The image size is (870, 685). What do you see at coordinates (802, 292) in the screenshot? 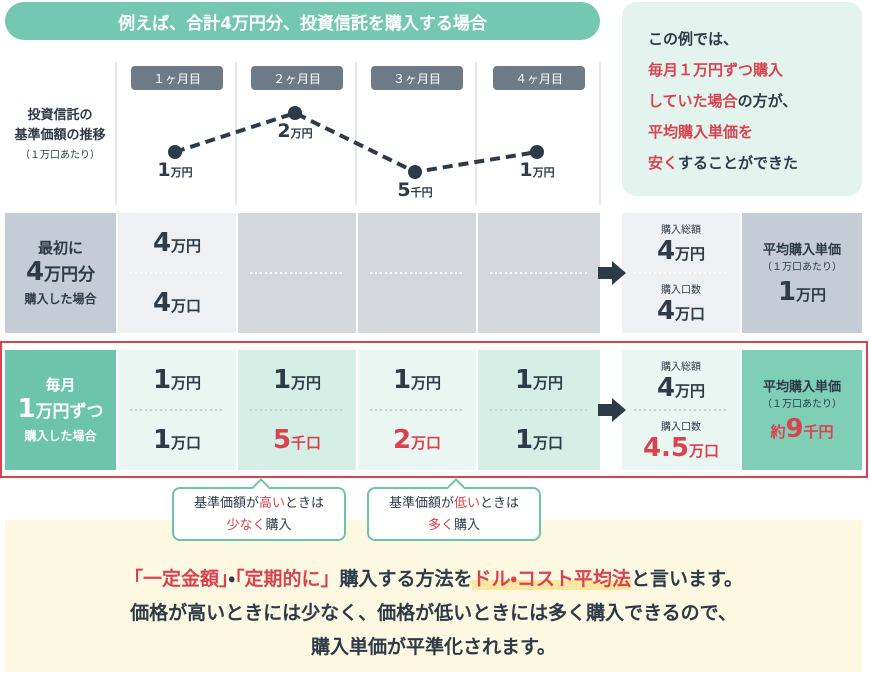
I see `average-value: 1 万円` at bounding box center [802, 292].